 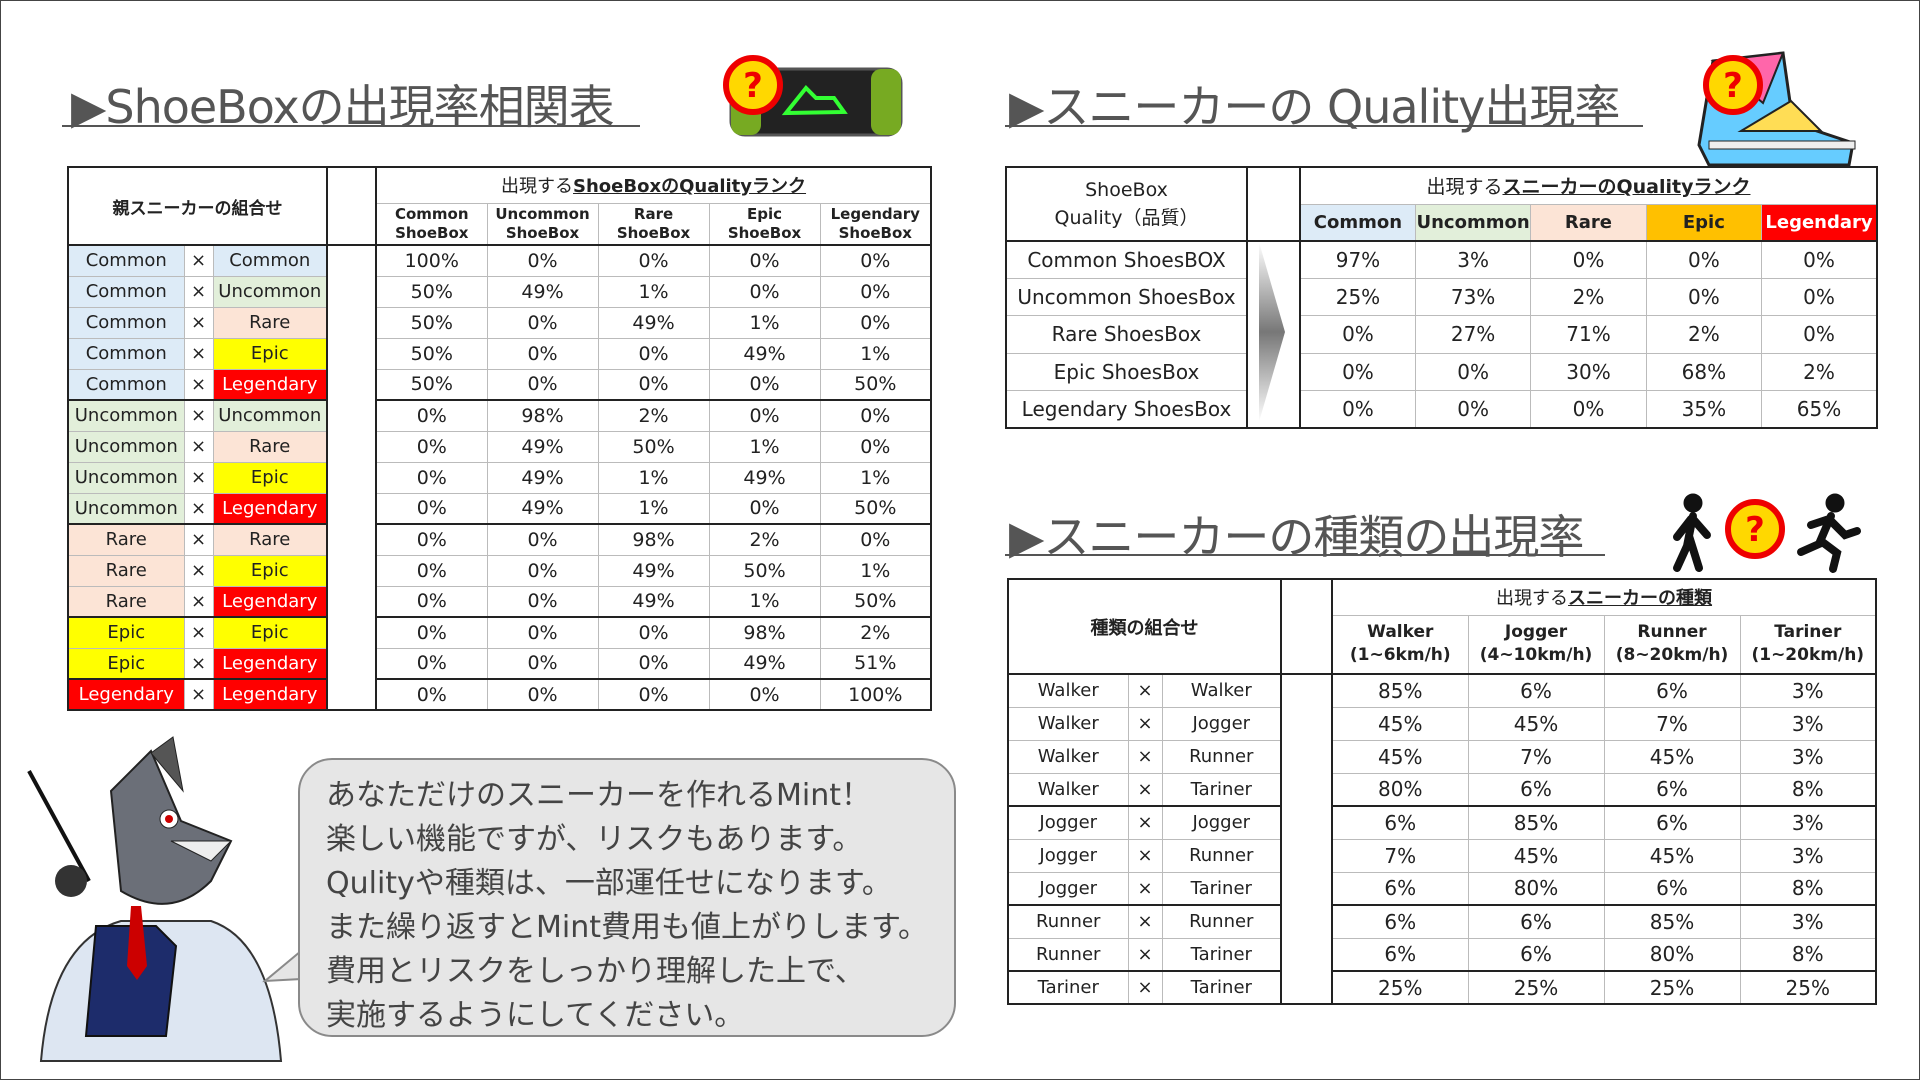 What do you see at coordinates (126, 415) in the screenshot?
I see `parent-a: Uncommon` at bounding box center [126, 415].